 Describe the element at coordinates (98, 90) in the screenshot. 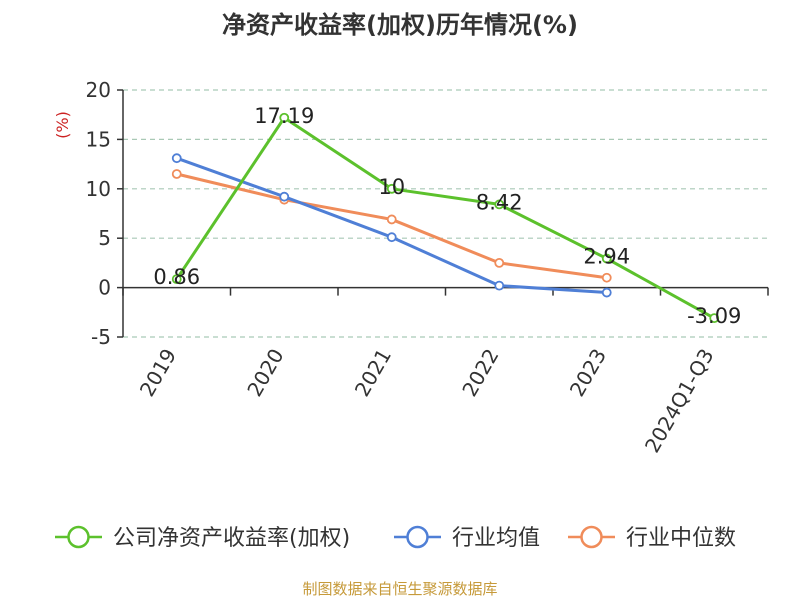

I see `y-tick-label: 20` at that location.